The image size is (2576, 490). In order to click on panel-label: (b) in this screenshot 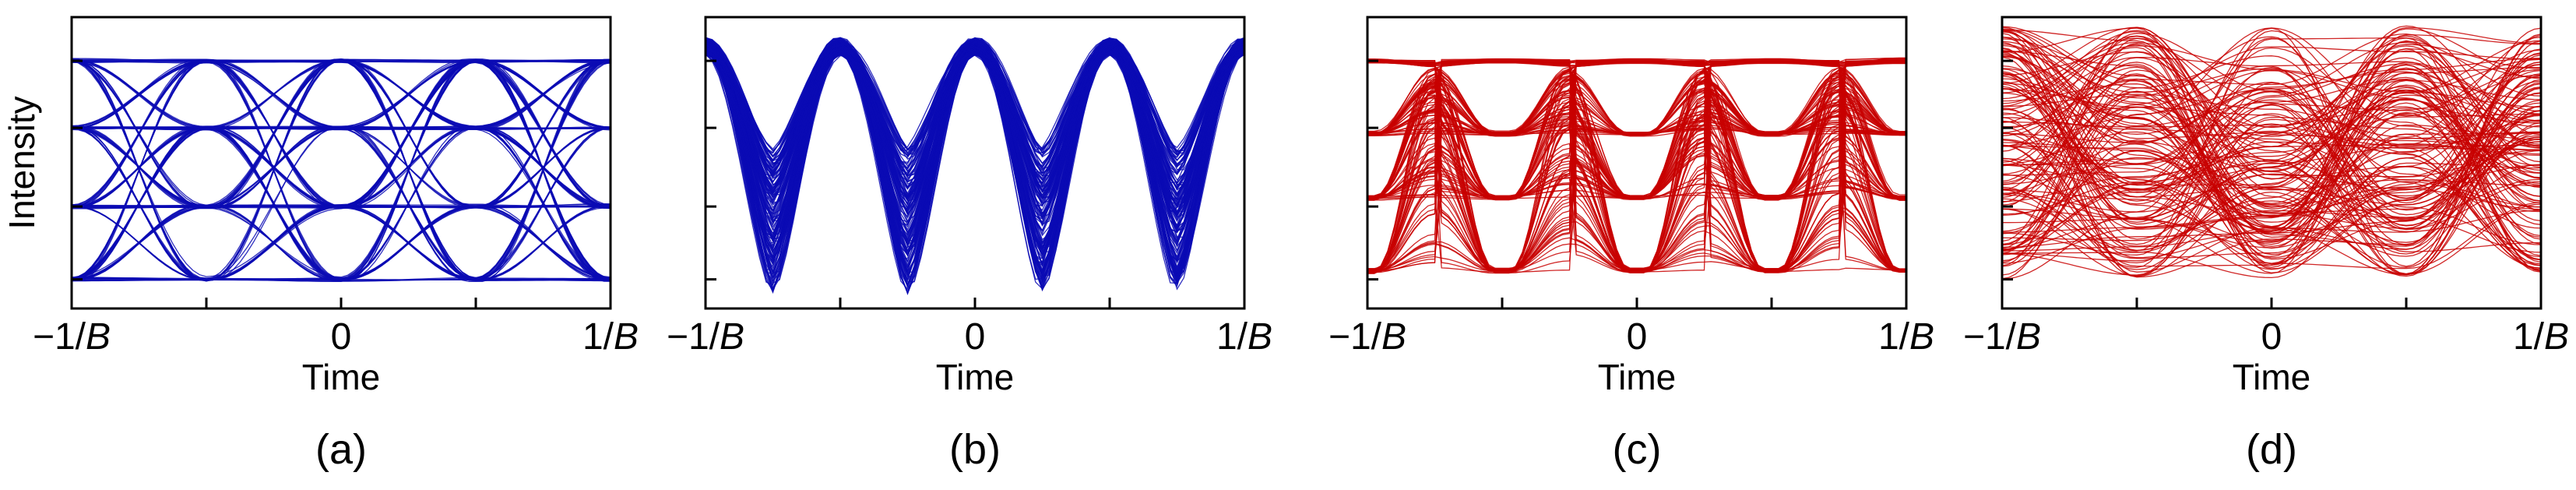, I will do `click(975, 449)`.